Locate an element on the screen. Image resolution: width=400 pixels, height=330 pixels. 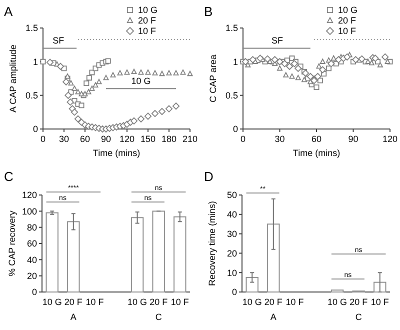
y-axis-title: A CAP amplitude is located at coordinates (13, 78).